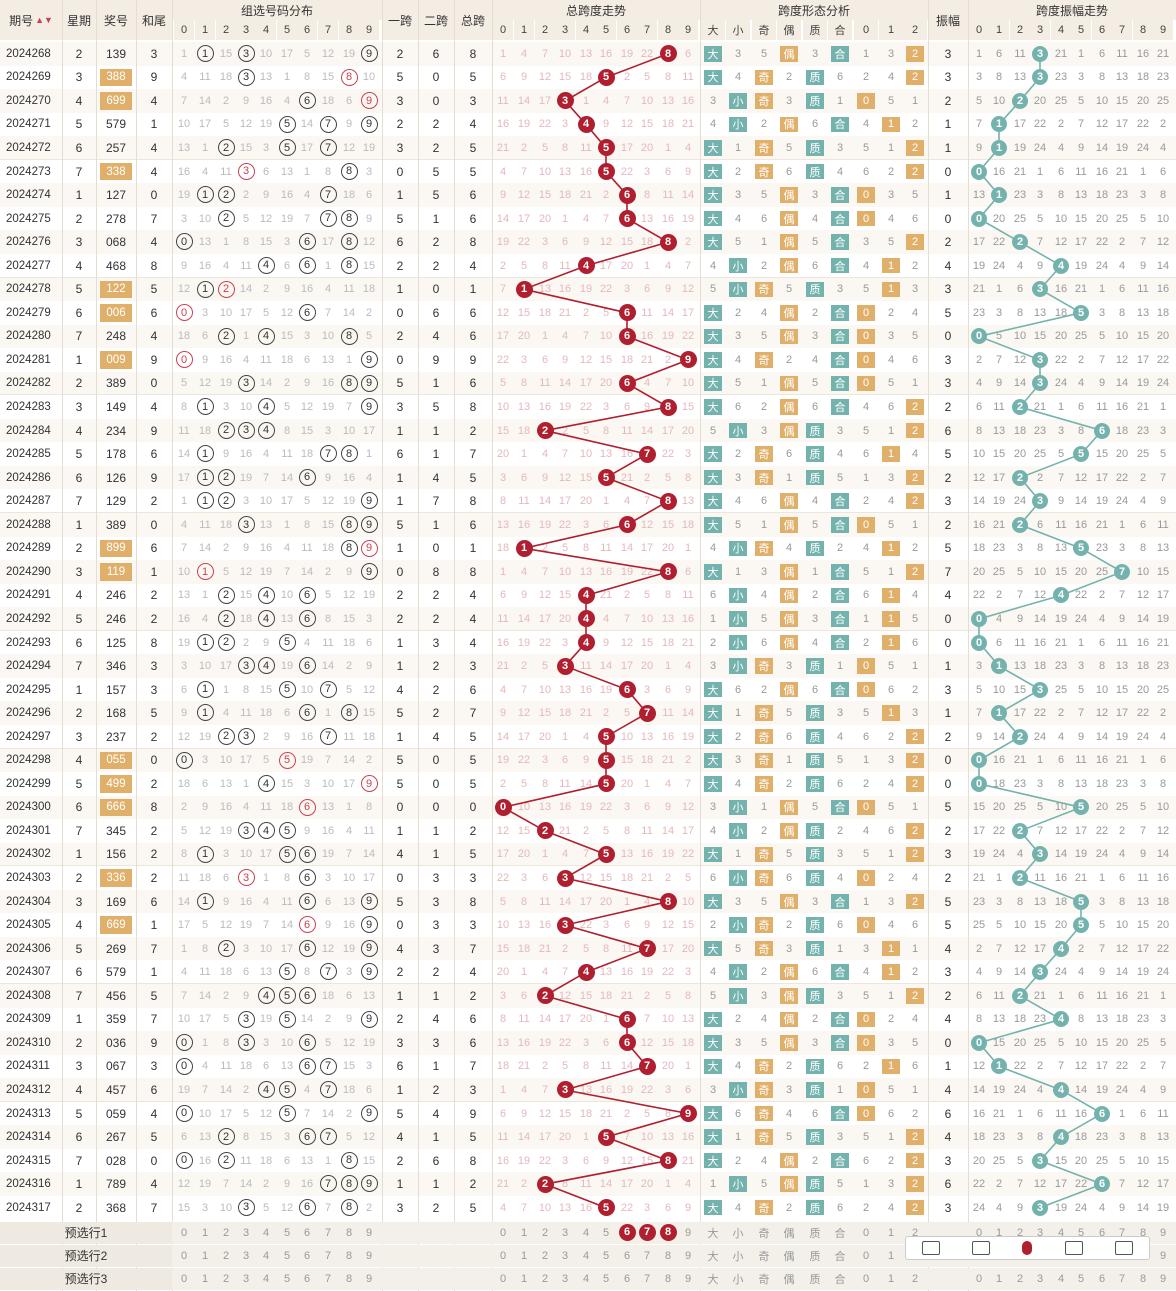  What do you see at coordinates (1122, 1278) in the screenshot?
I see `footer-amp-digit: 7` at bounding box center [1122, 1278].